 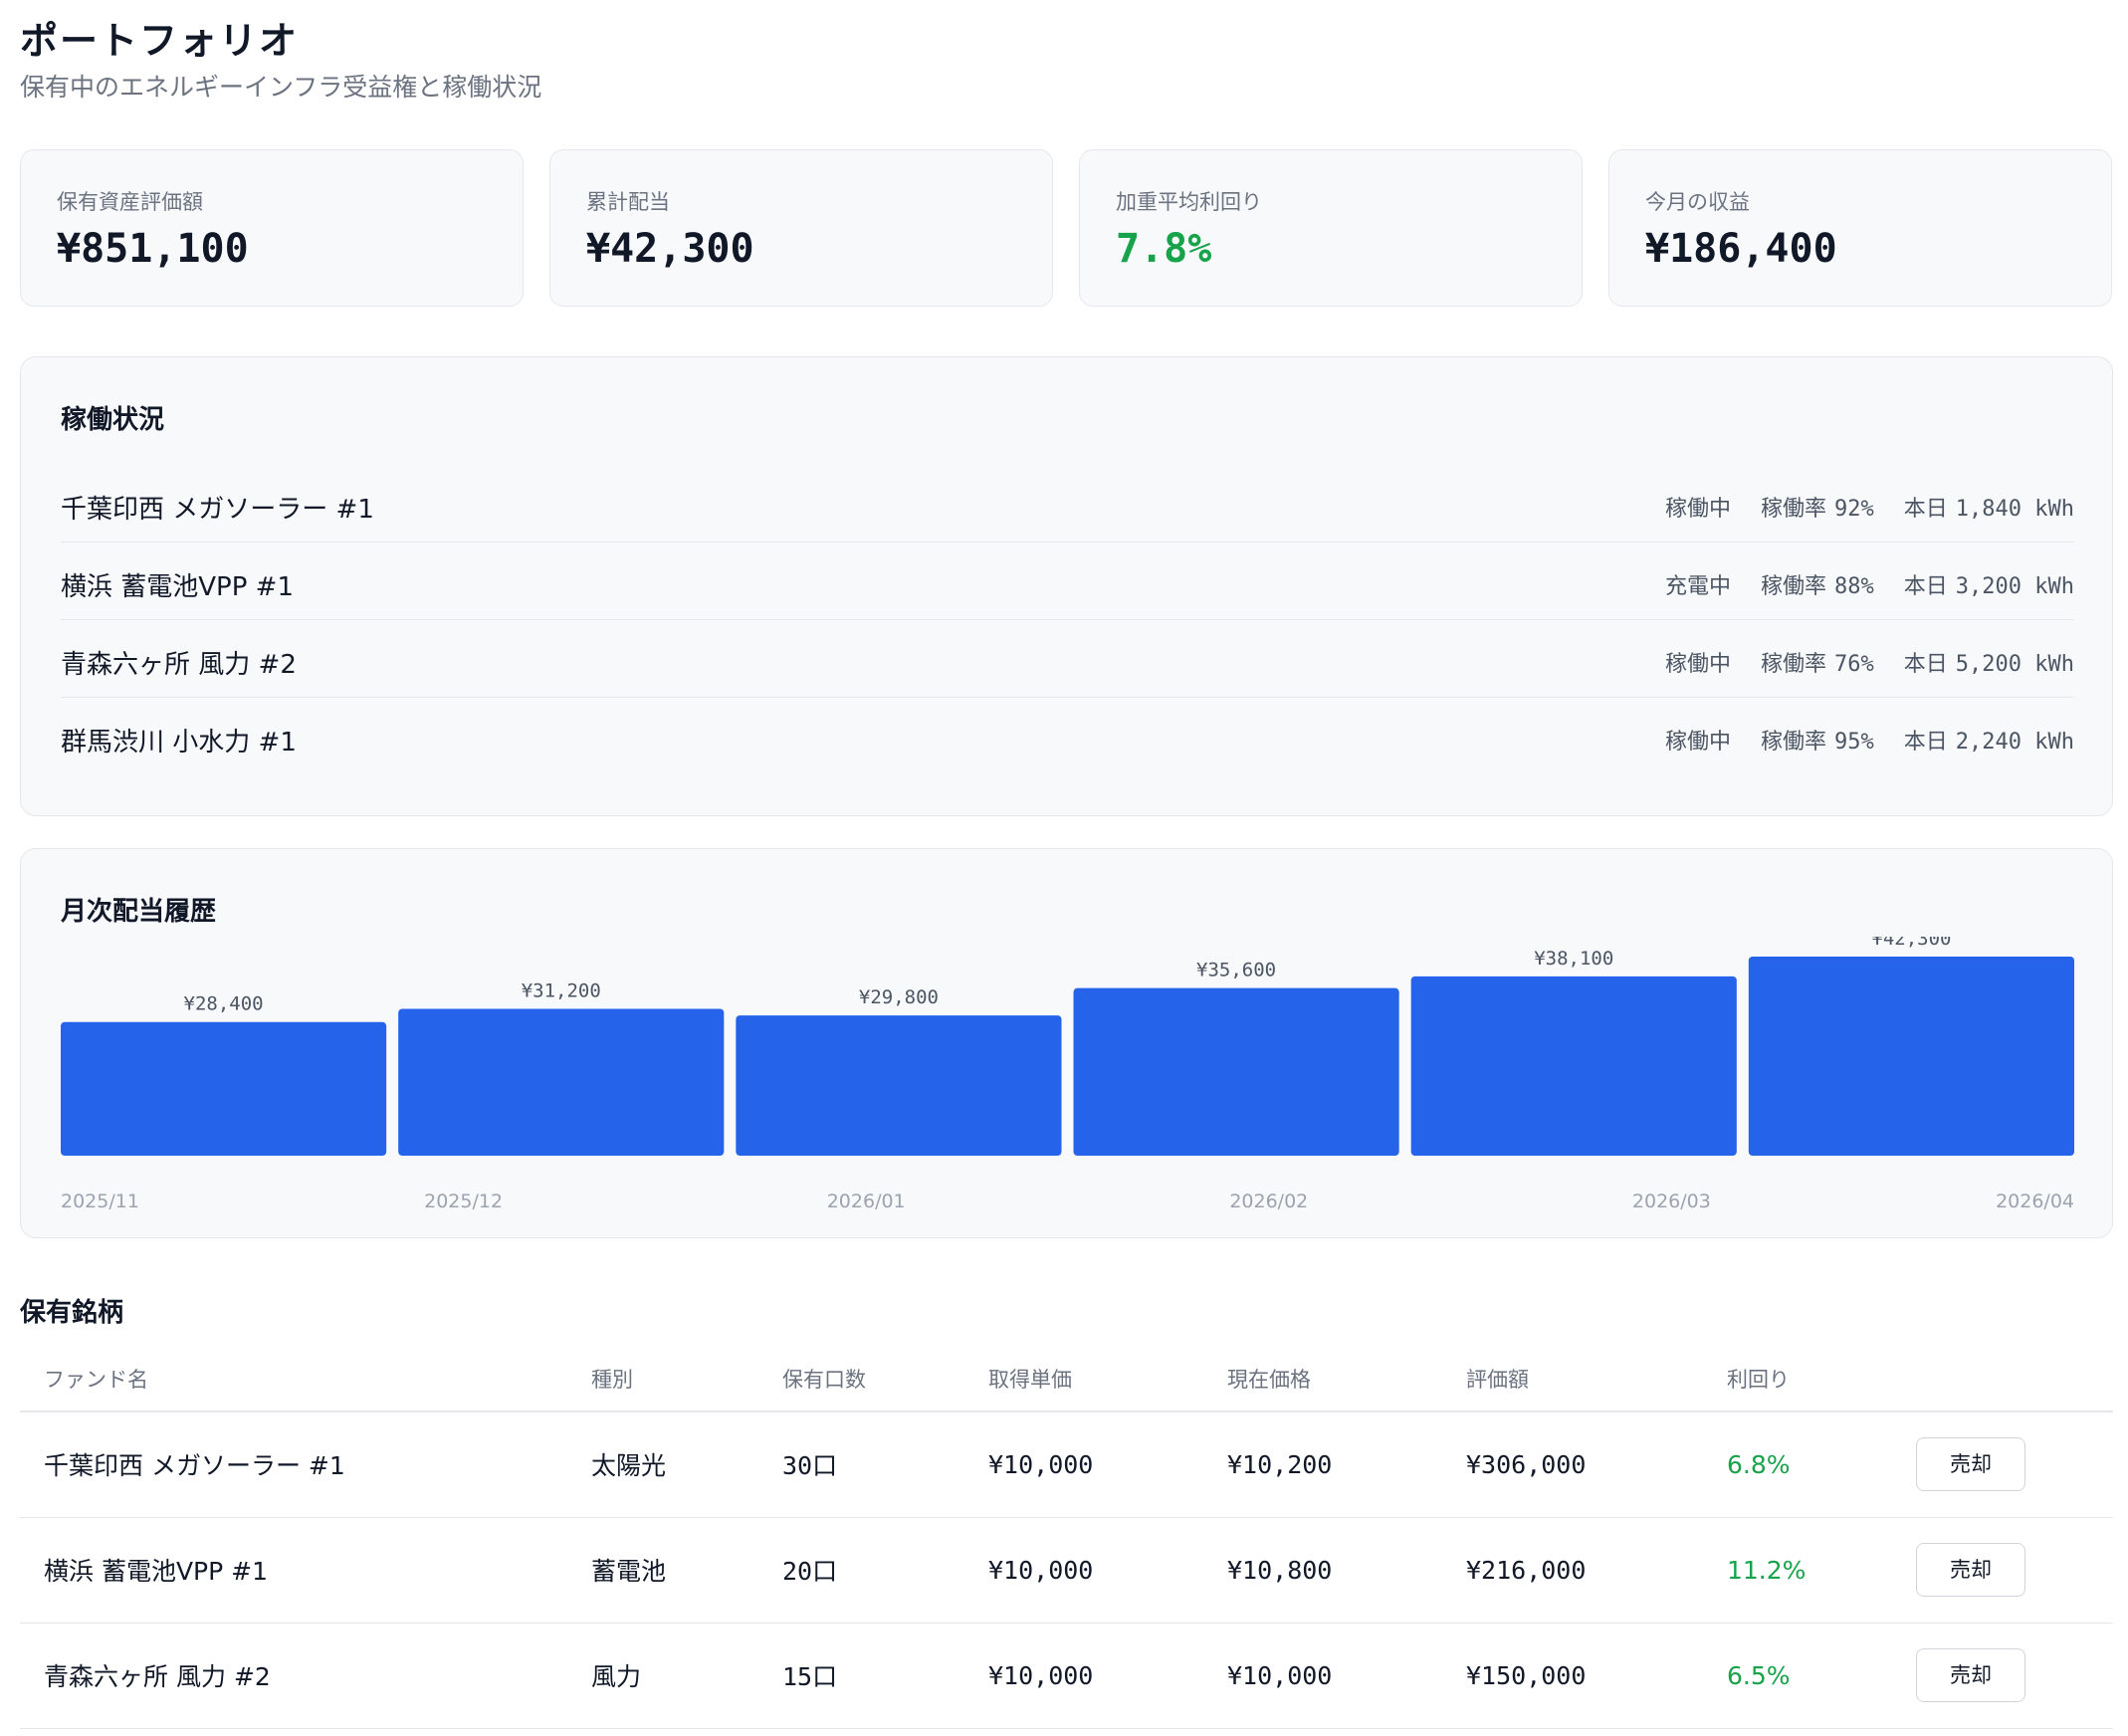 I want to click on holdings-header-row: ファンド名 種別 保有口数 取得単価 現在価格 評価額 利回り, so click(x=1066, y=1379).